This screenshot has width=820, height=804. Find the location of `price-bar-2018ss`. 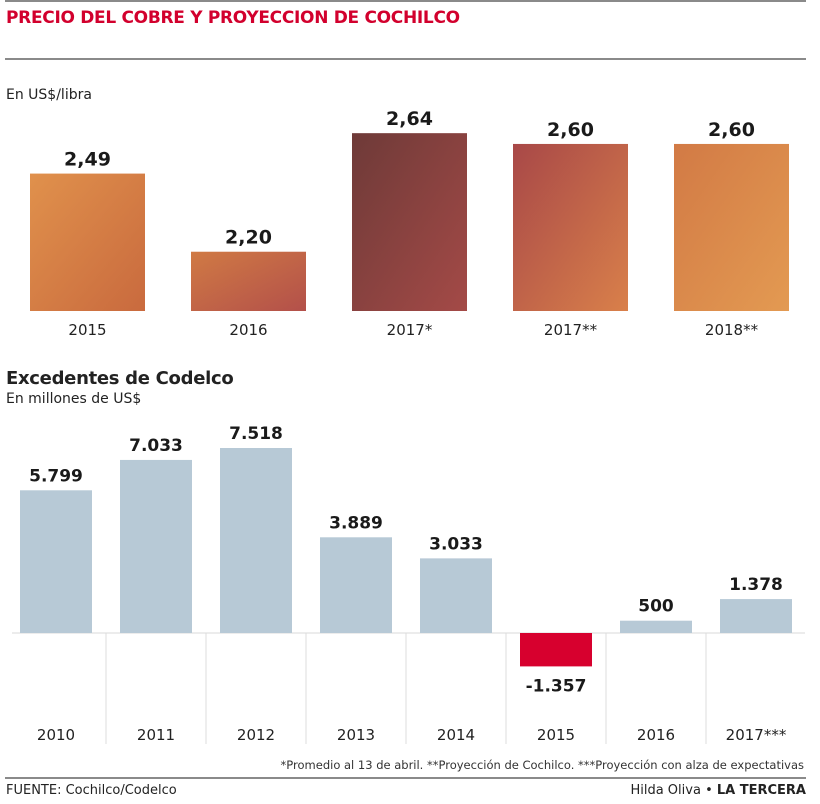

price-bar-2018ss is located at coordinates (731, 227).